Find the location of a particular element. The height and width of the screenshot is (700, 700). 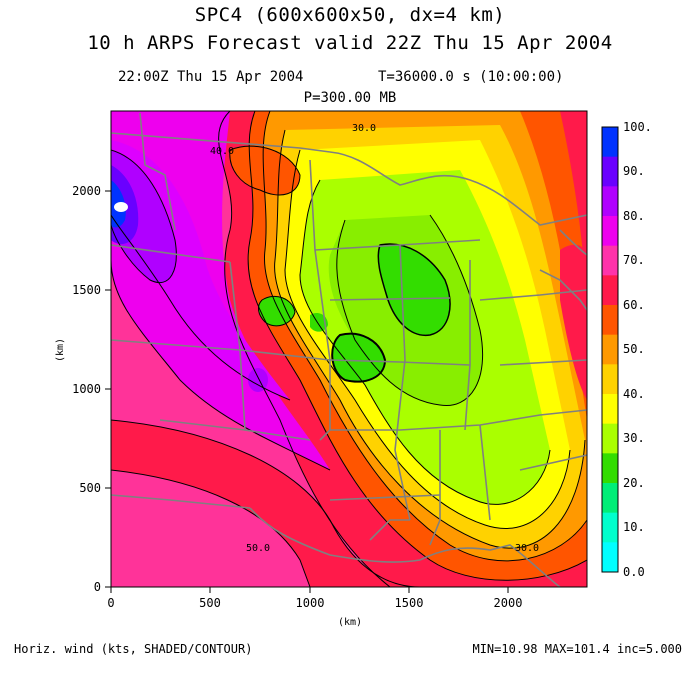

plot-title-line1: SPC4 (600x600x50, dx=4 km) is located at coordinates (350, 15).